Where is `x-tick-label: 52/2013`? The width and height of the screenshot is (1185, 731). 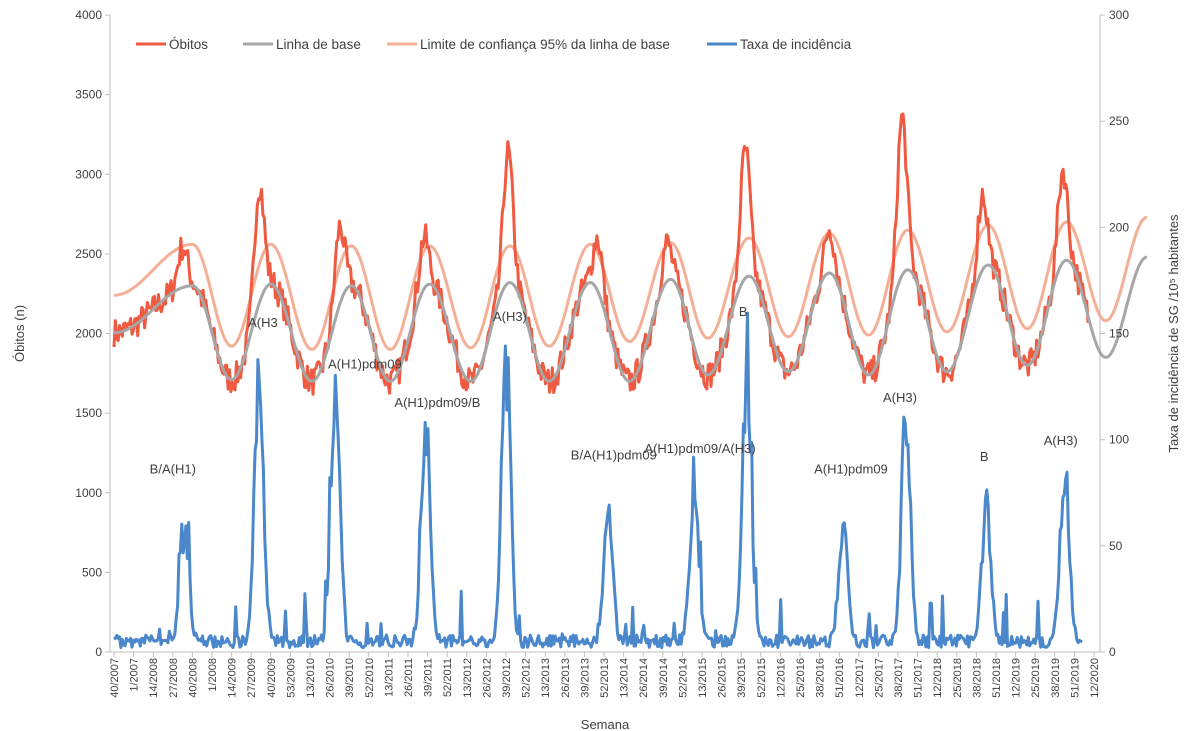 x-tick-label: 52/2013 is located at coordinates (605, 678).